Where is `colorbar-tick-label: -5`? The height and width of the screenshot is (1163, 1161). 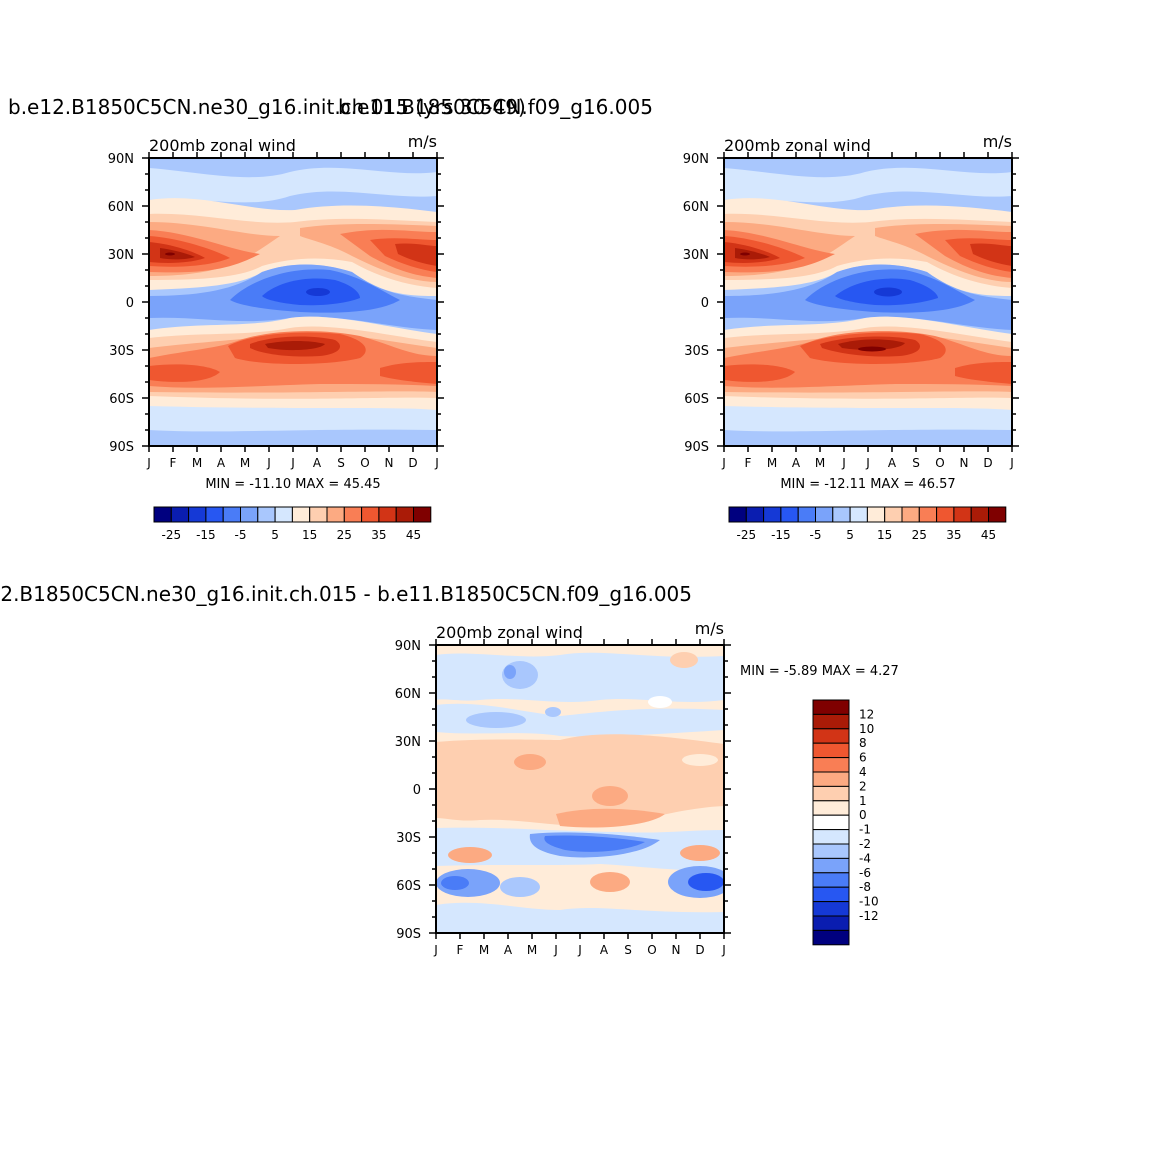 colorbar-tick-label: -5 is located at coordinates (241, 535).